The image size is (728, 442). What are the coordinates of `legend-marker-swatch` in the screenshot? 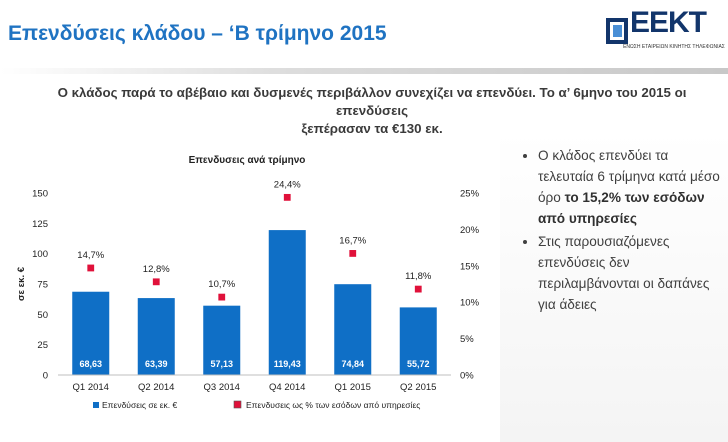 It's located at (237, 404).